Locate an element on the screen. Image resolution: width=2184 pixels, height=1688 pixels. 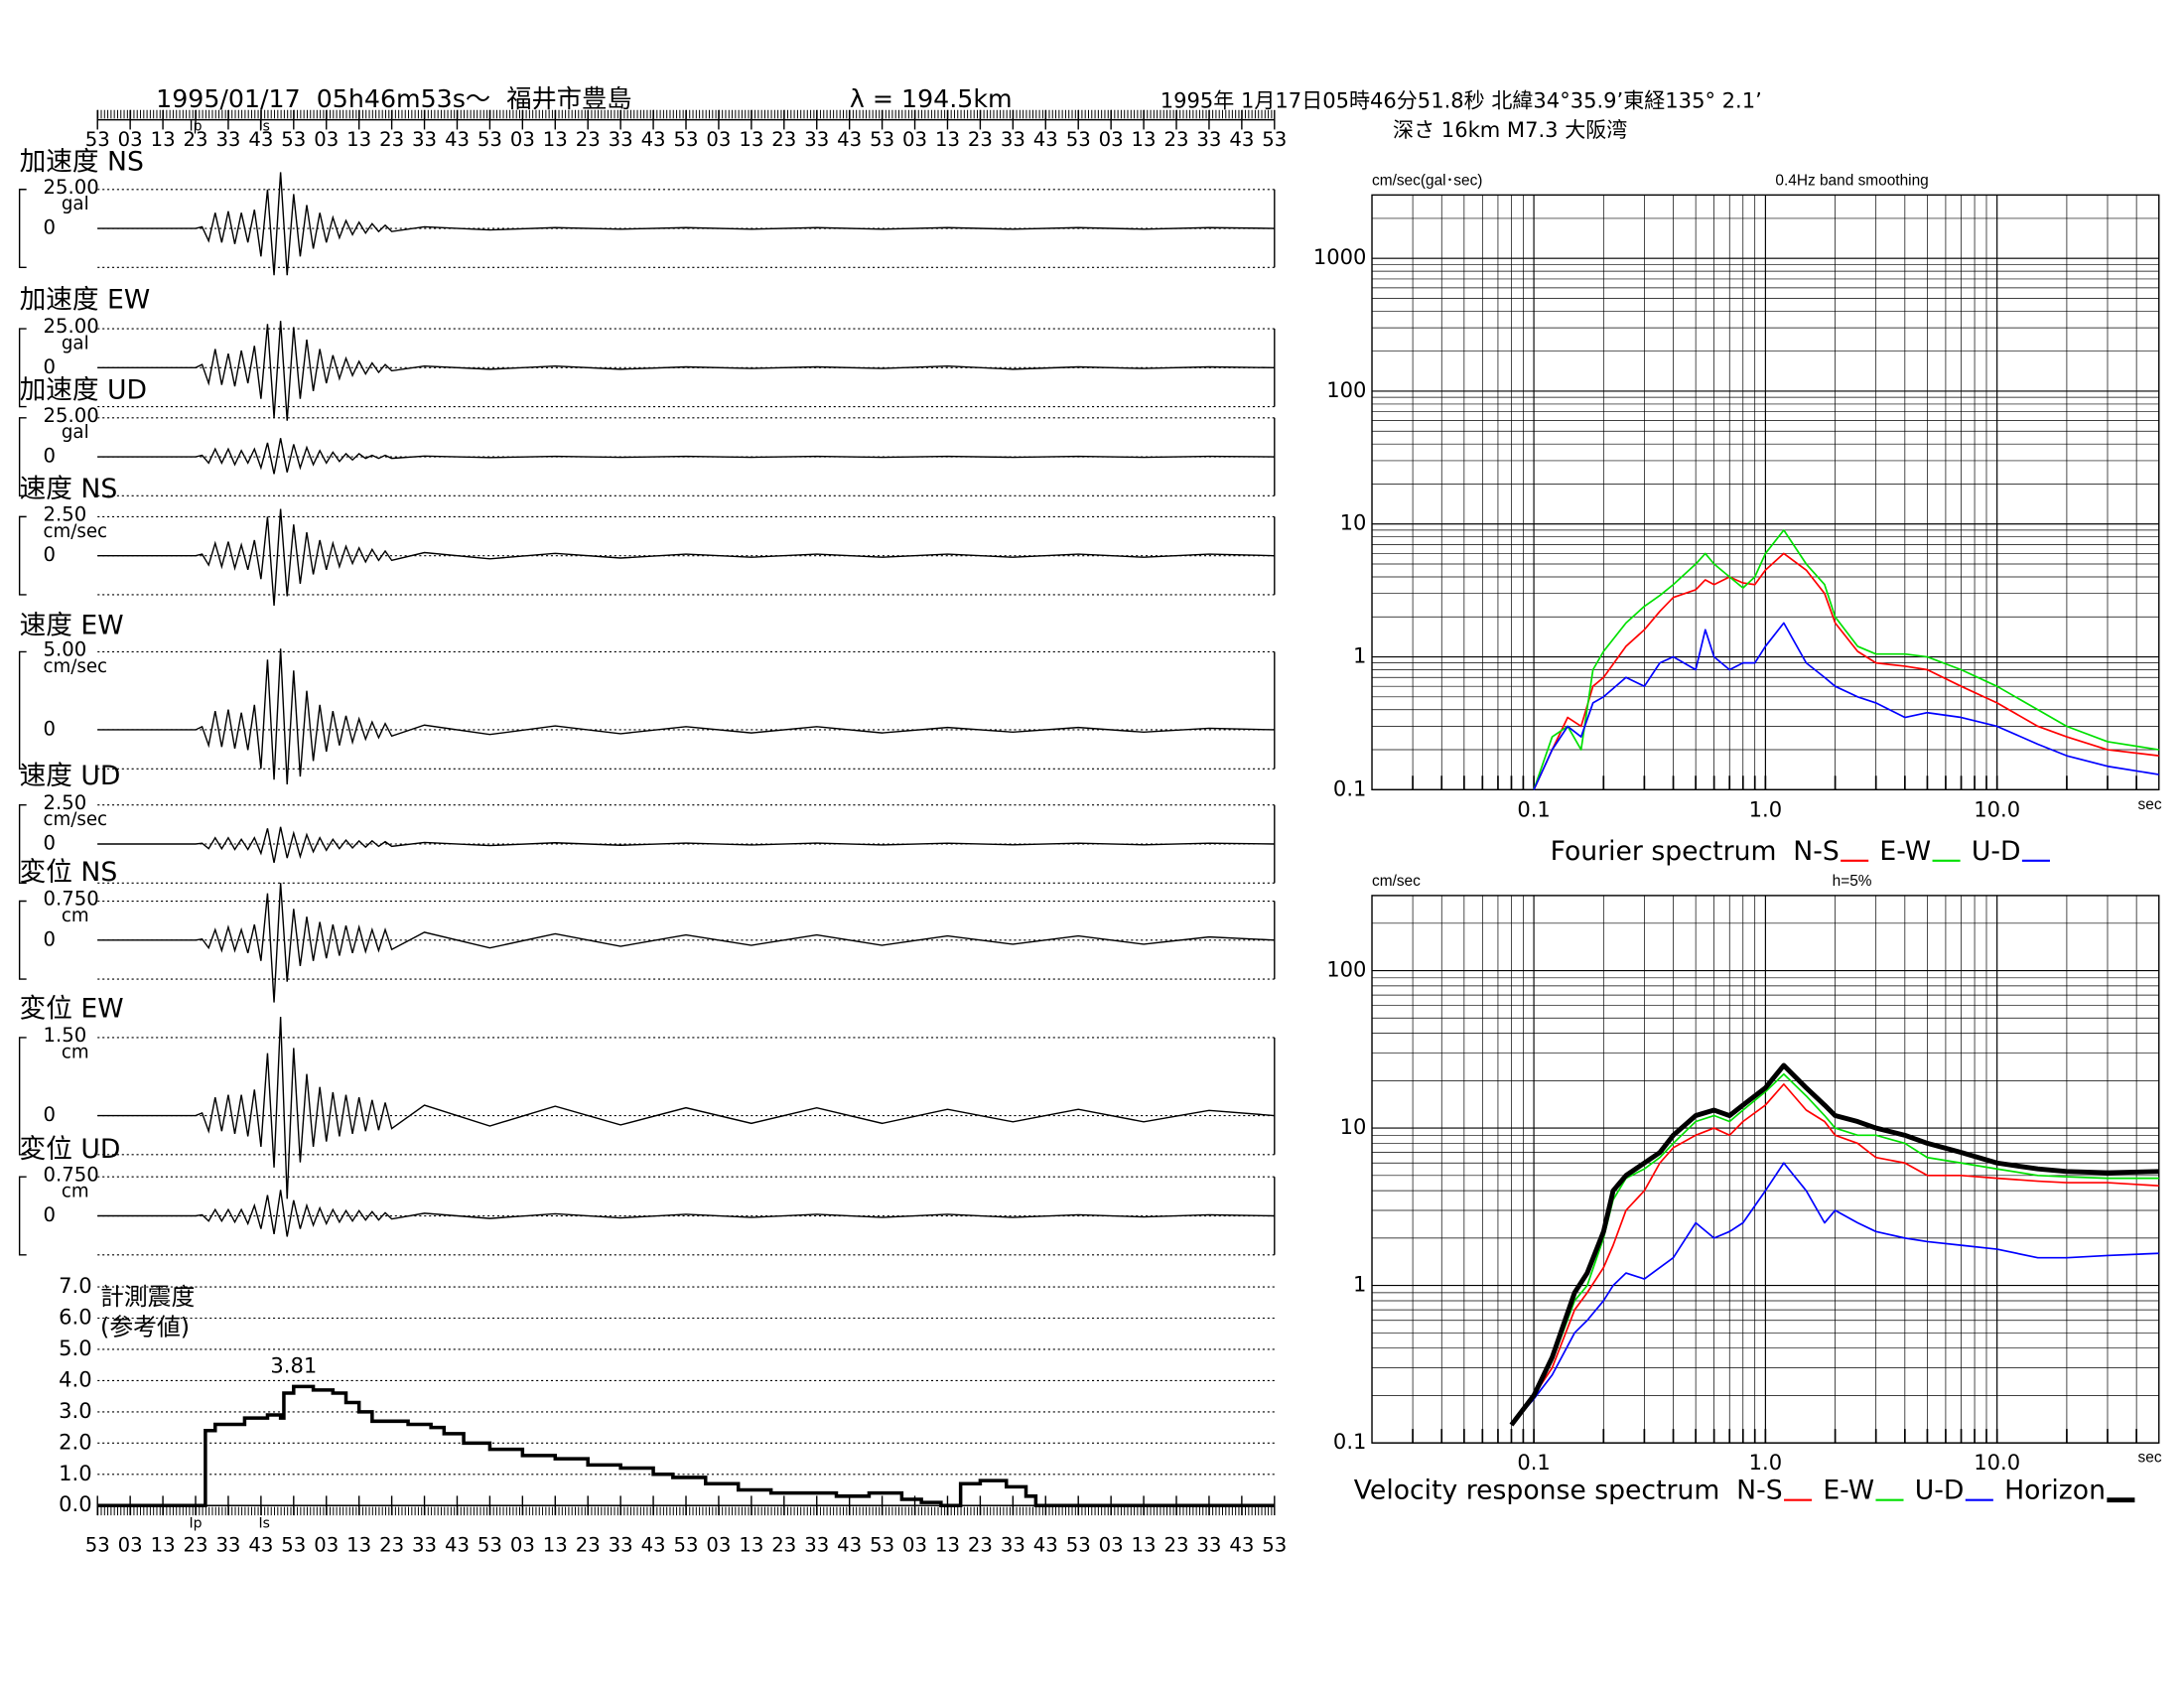
legend-title: Fourier spectrum is located at coordinates (1664, 851).